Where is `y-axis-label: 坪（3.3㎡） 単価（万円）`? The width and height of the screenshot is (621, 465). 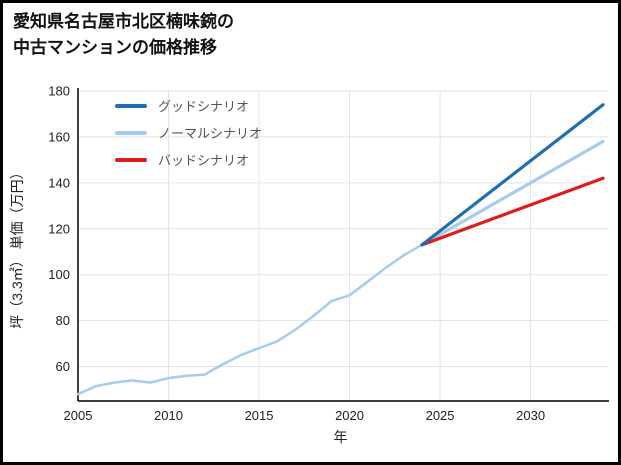 y-axis-label: 坪（3.3㎡） 単価（万円） is located at coordinates (17, 247).